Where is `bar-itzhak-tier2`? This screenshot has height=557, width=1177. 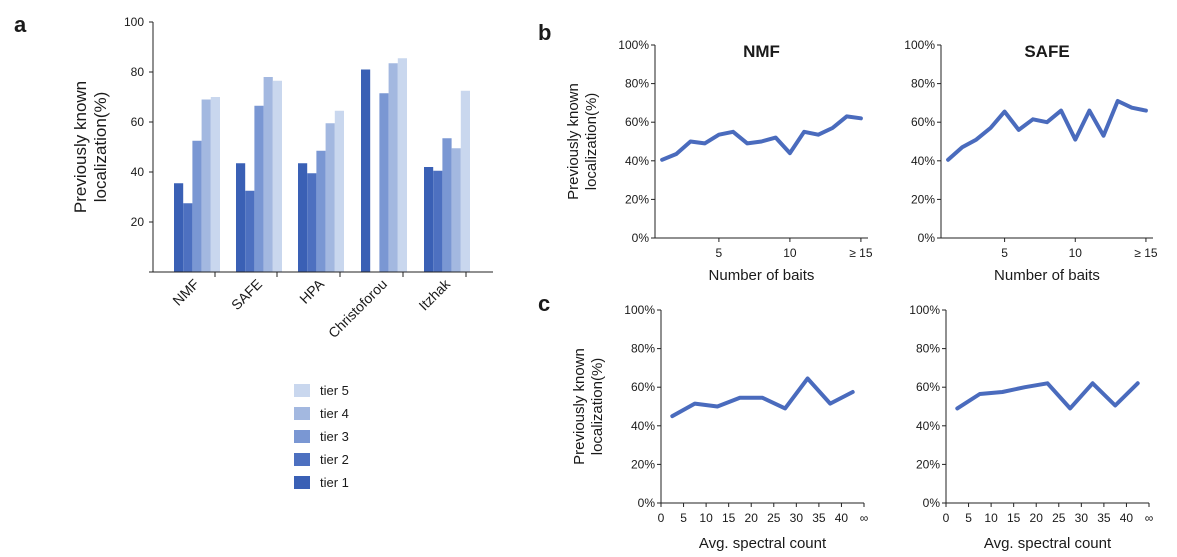
bar-itzhak-tier2 is located at coordinates (438, 221).